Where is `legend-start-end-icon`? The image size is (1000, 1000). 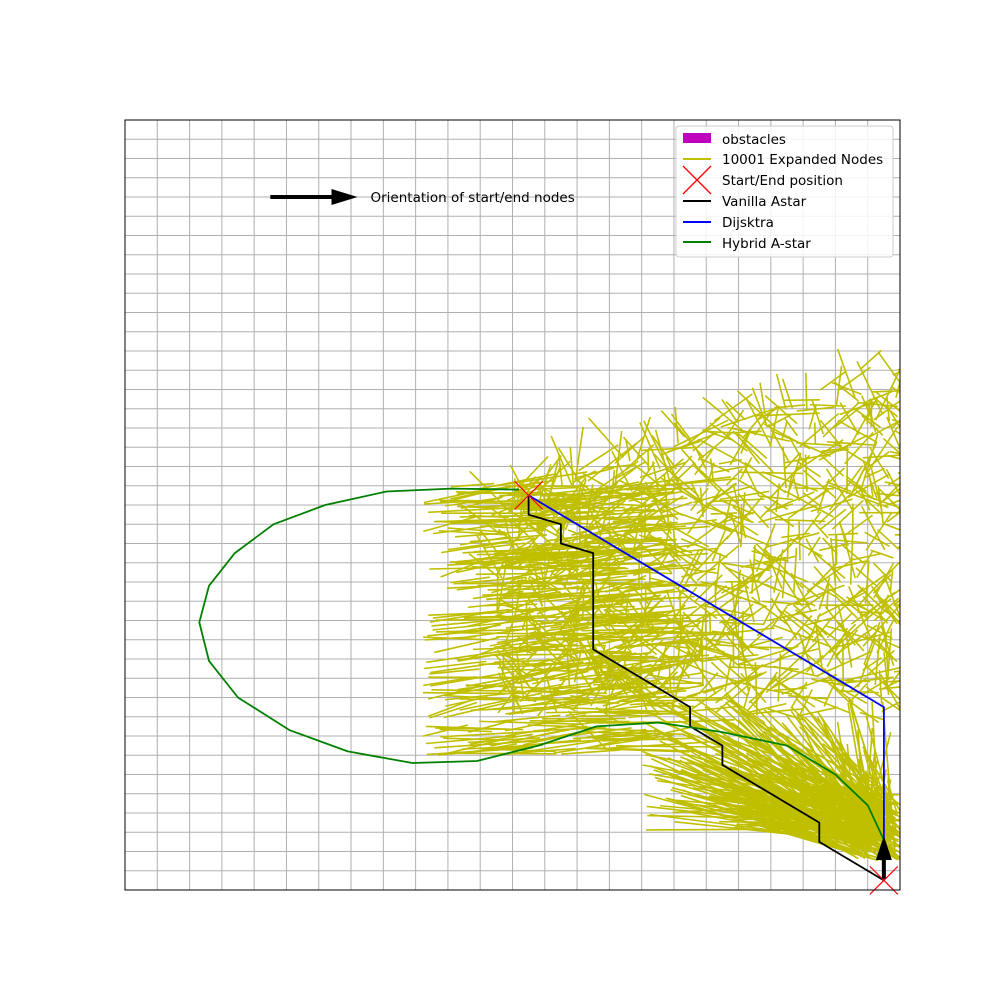
legend-start-end-icon is located at coordinates (697, 180).